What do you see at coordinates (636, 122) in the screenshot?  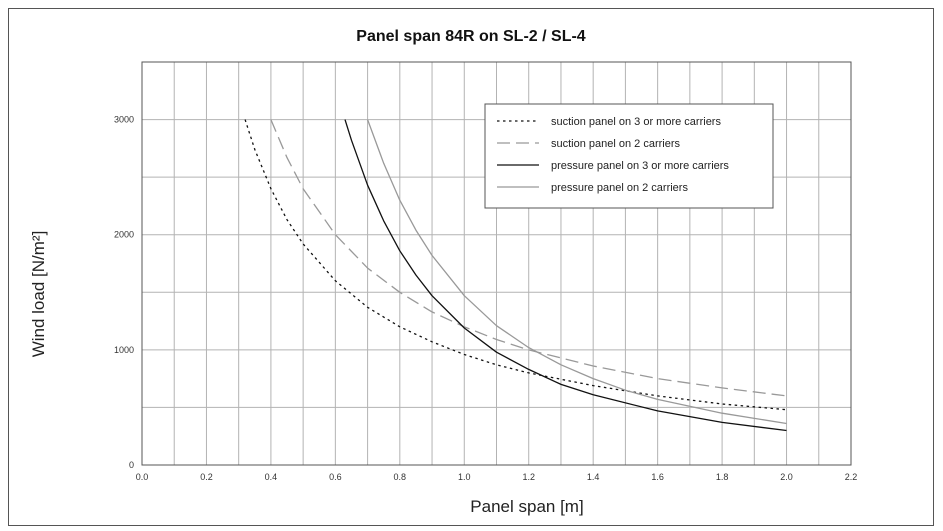 I see `legend-label: suction panel on 3 or more carriers` at bounding box center [636, 122].